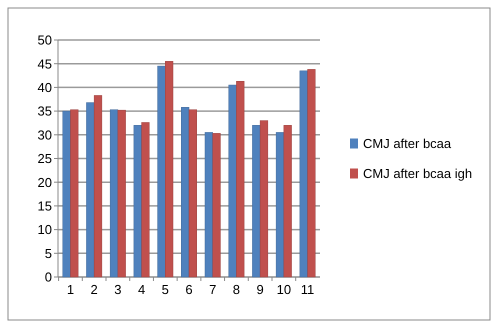  Describe the element at coordinates (45, 64) in the screenshot. I see `y-tick-label: 45` at that location.